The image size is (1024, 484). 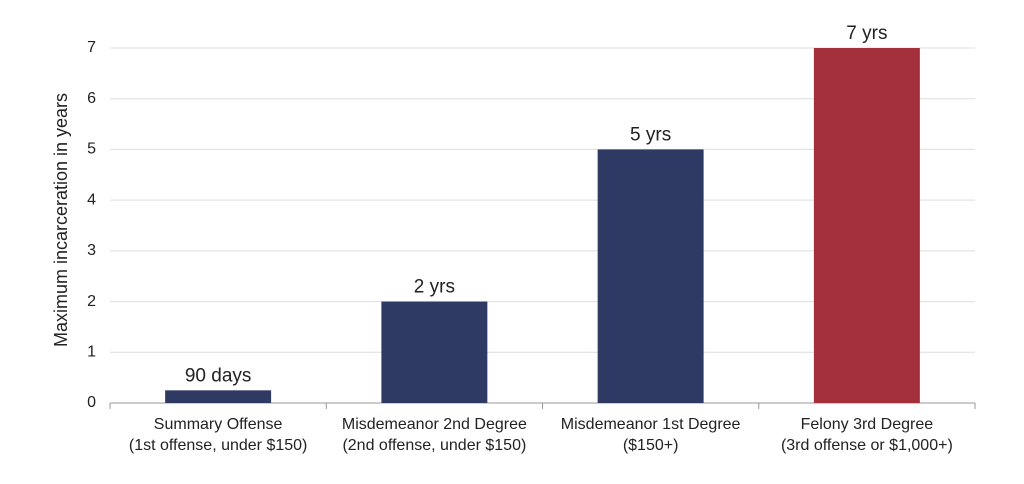 What do you see at coordinates (434, 287) in the screenshot?
I see `value-label: 2 yrs` at bounding box center [434, 287].